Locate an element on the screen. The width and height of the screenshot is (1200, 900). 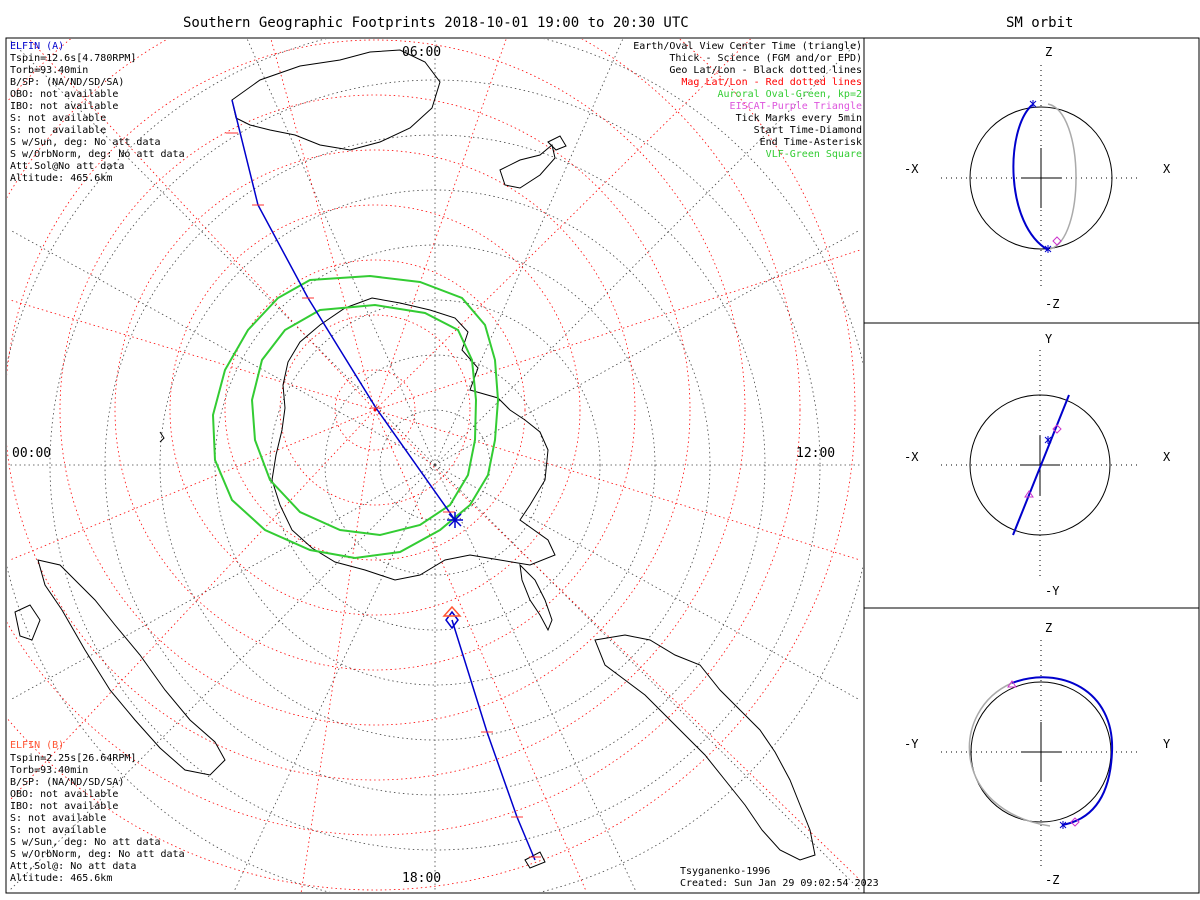
elfin-a-line: Torb=93.40min is located at coordinates (49, 70).